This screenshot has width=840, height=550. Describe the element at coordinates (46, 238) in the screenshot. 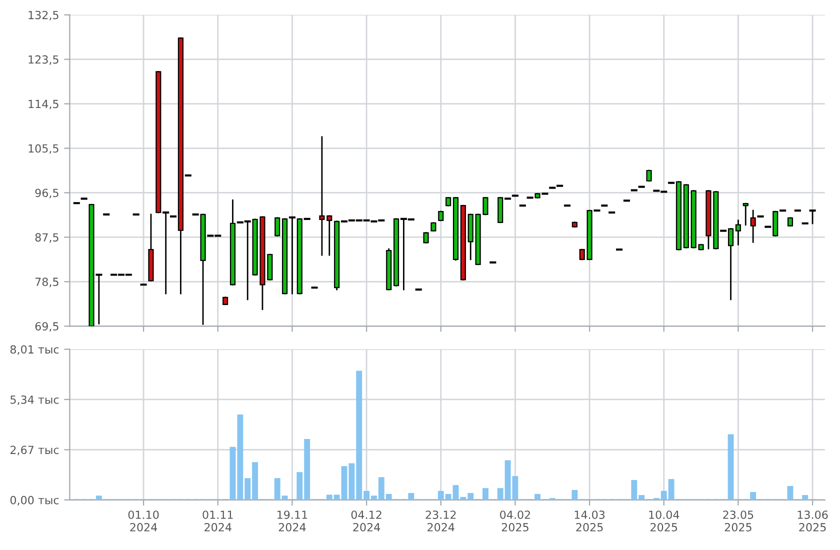

I see `y-tick-label: 87,5` at that location.